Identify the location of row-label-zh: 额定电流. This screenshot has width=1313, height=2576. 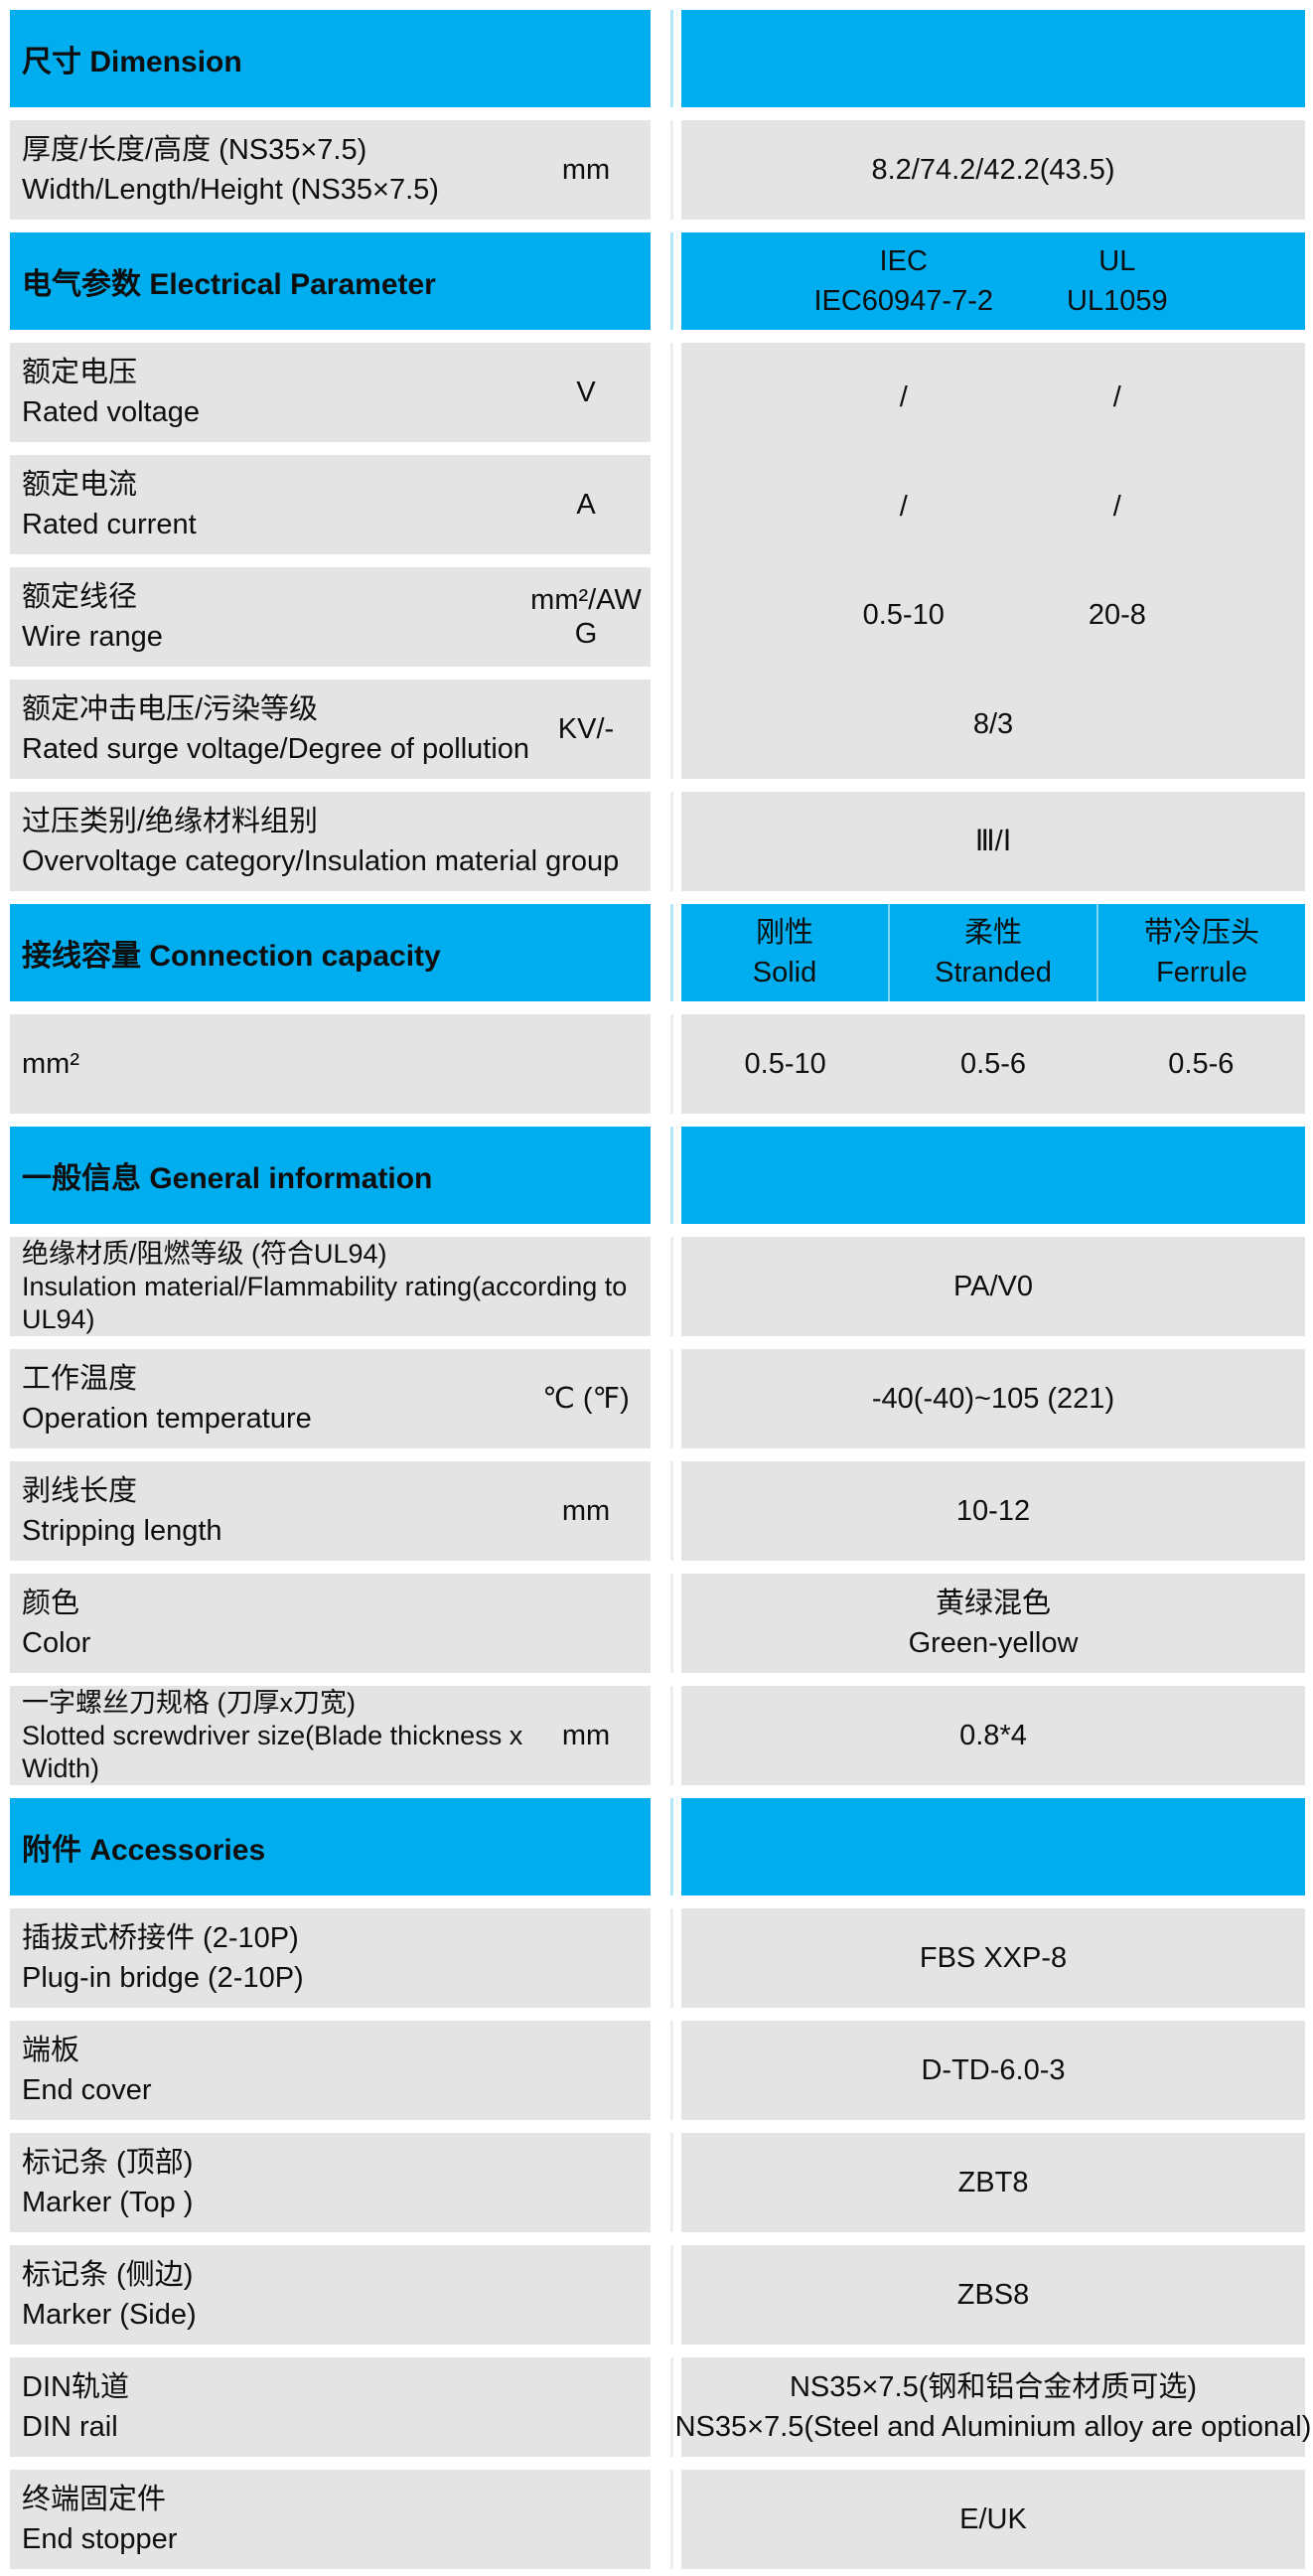
(80, 485).